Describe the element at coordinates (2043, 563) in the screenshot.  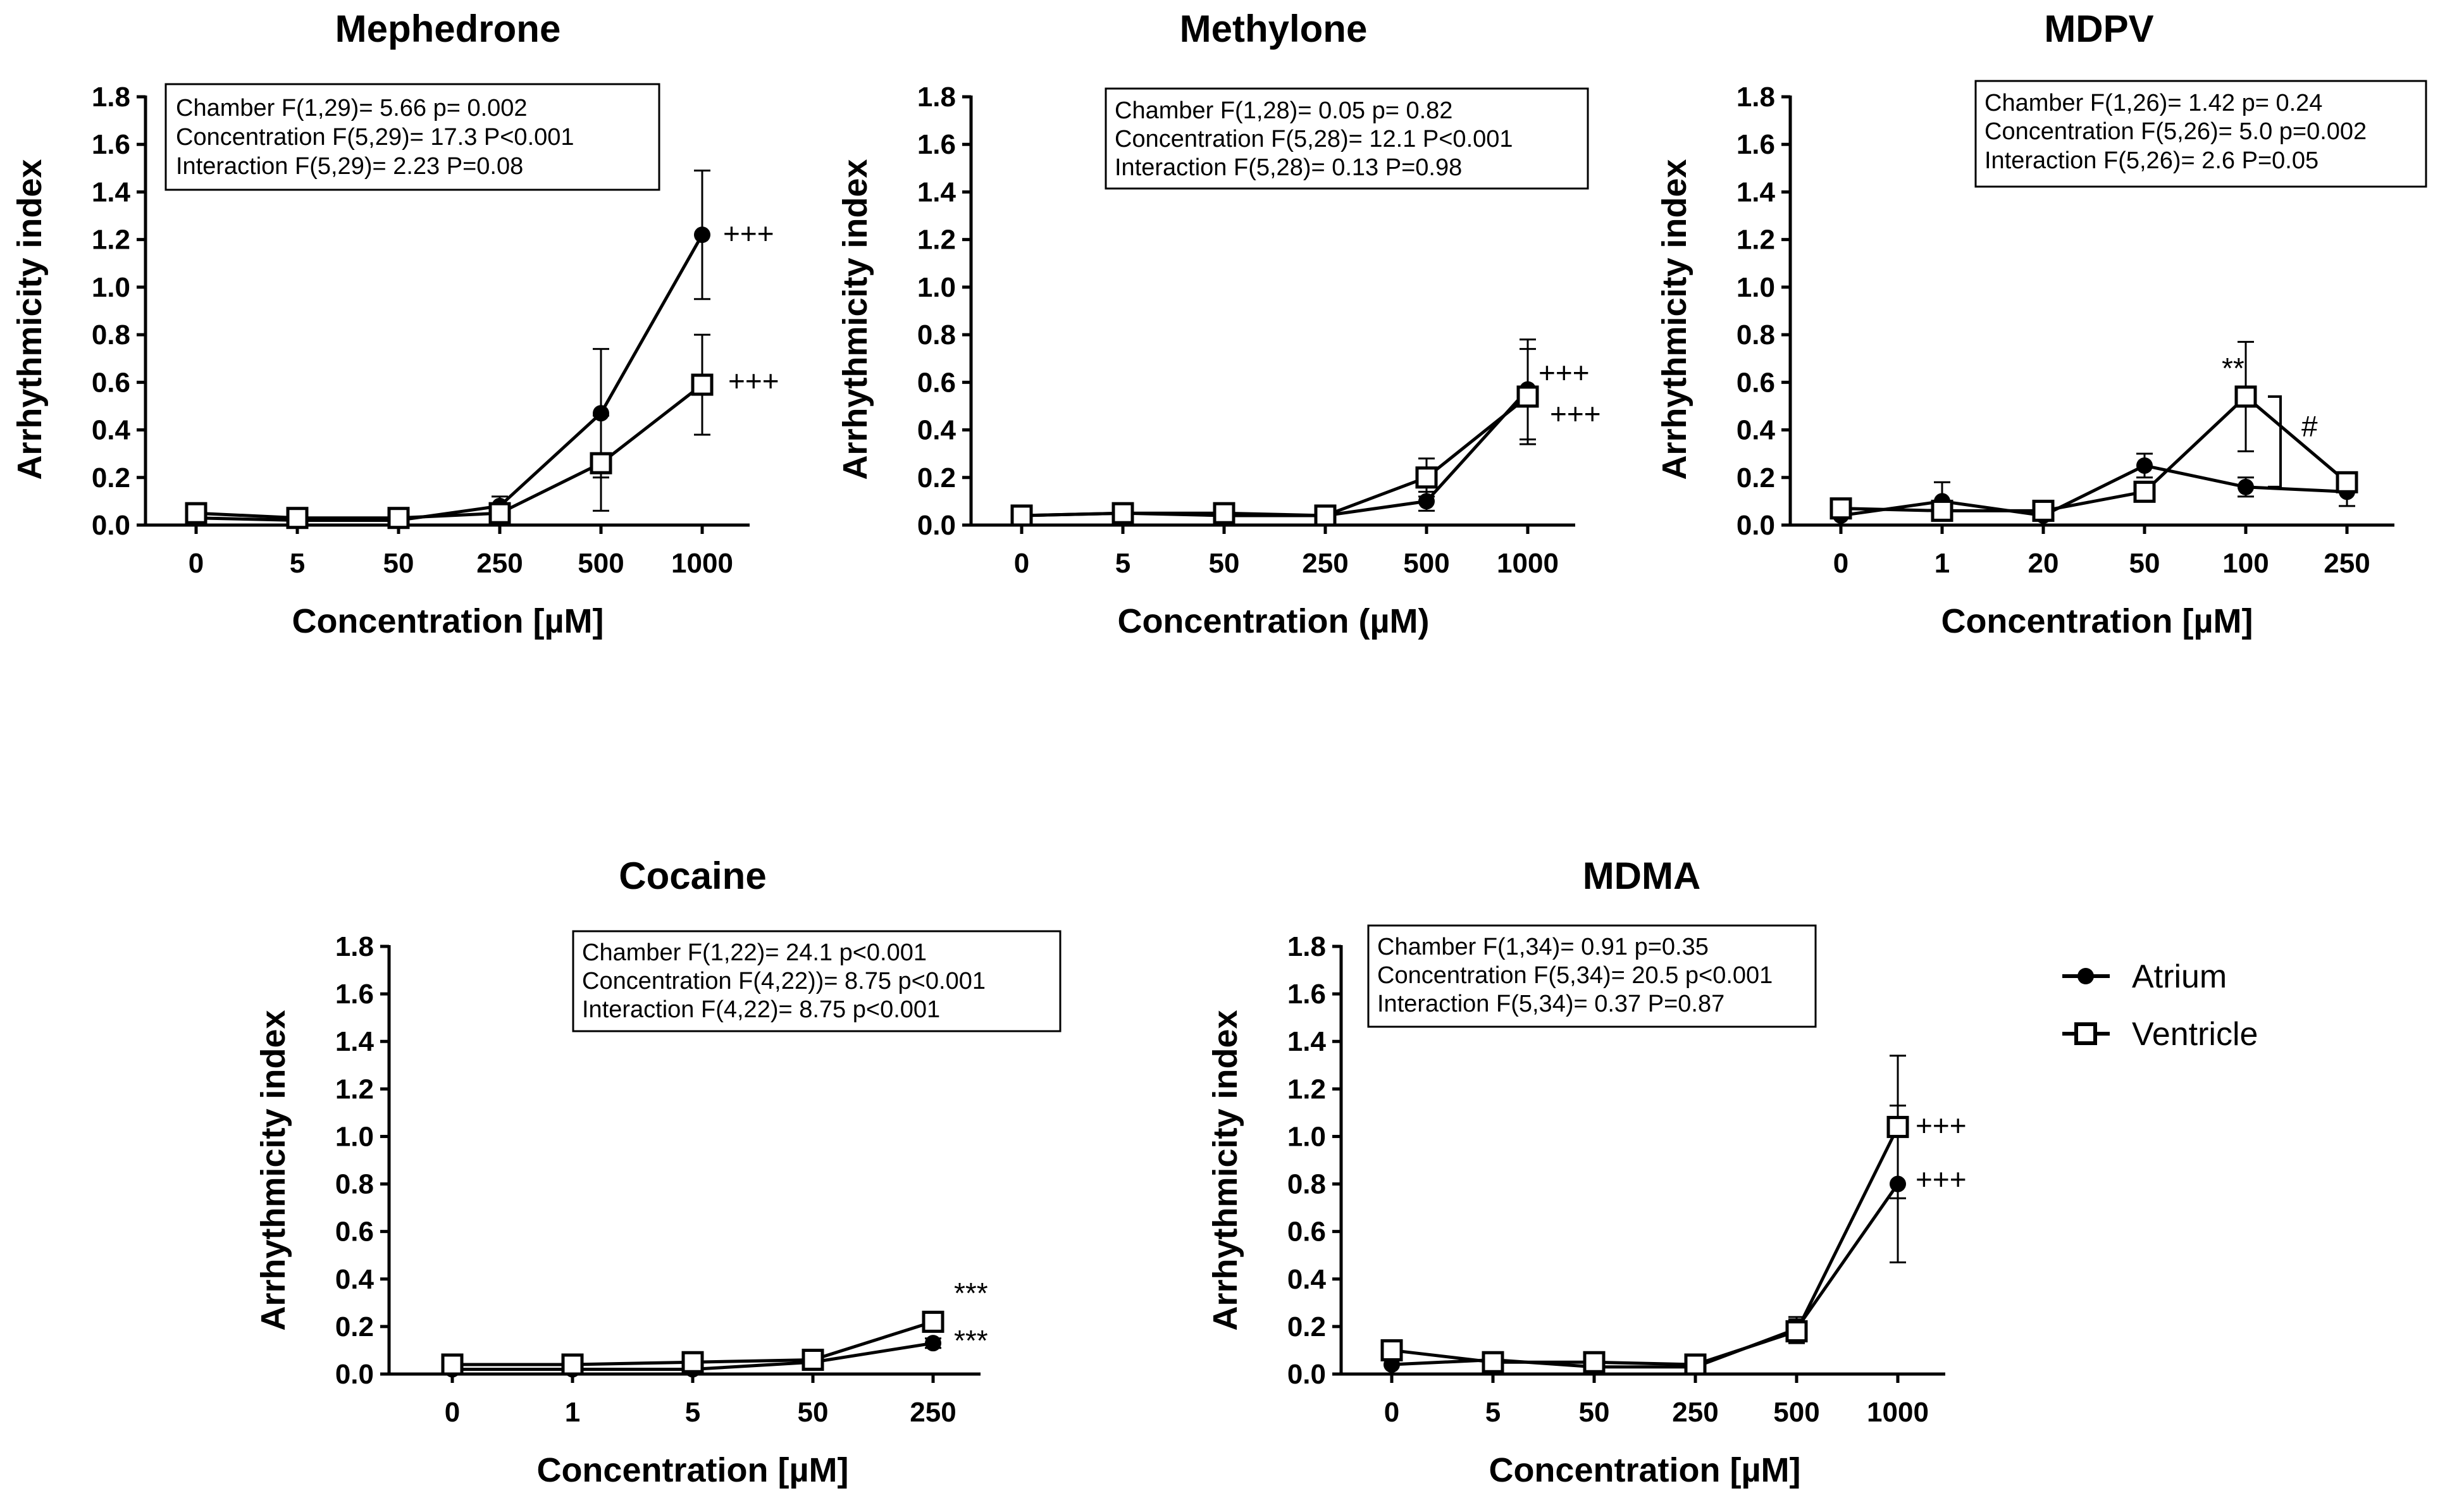
I see `x-tick-label: 20` at that location.